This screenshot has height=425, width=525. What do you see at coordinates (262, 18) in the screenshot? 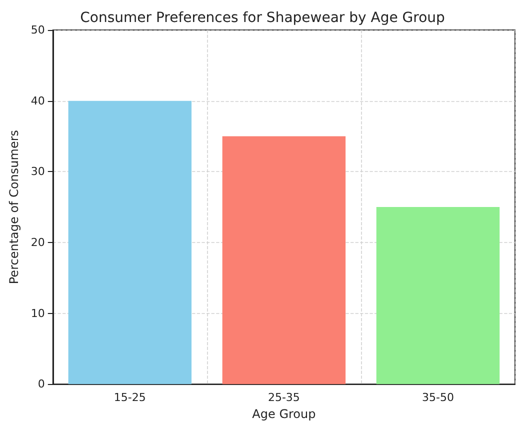
I see `chart-title: Consumer Preferences for Shapewear by Age Group` at bounding box center [262, 18].